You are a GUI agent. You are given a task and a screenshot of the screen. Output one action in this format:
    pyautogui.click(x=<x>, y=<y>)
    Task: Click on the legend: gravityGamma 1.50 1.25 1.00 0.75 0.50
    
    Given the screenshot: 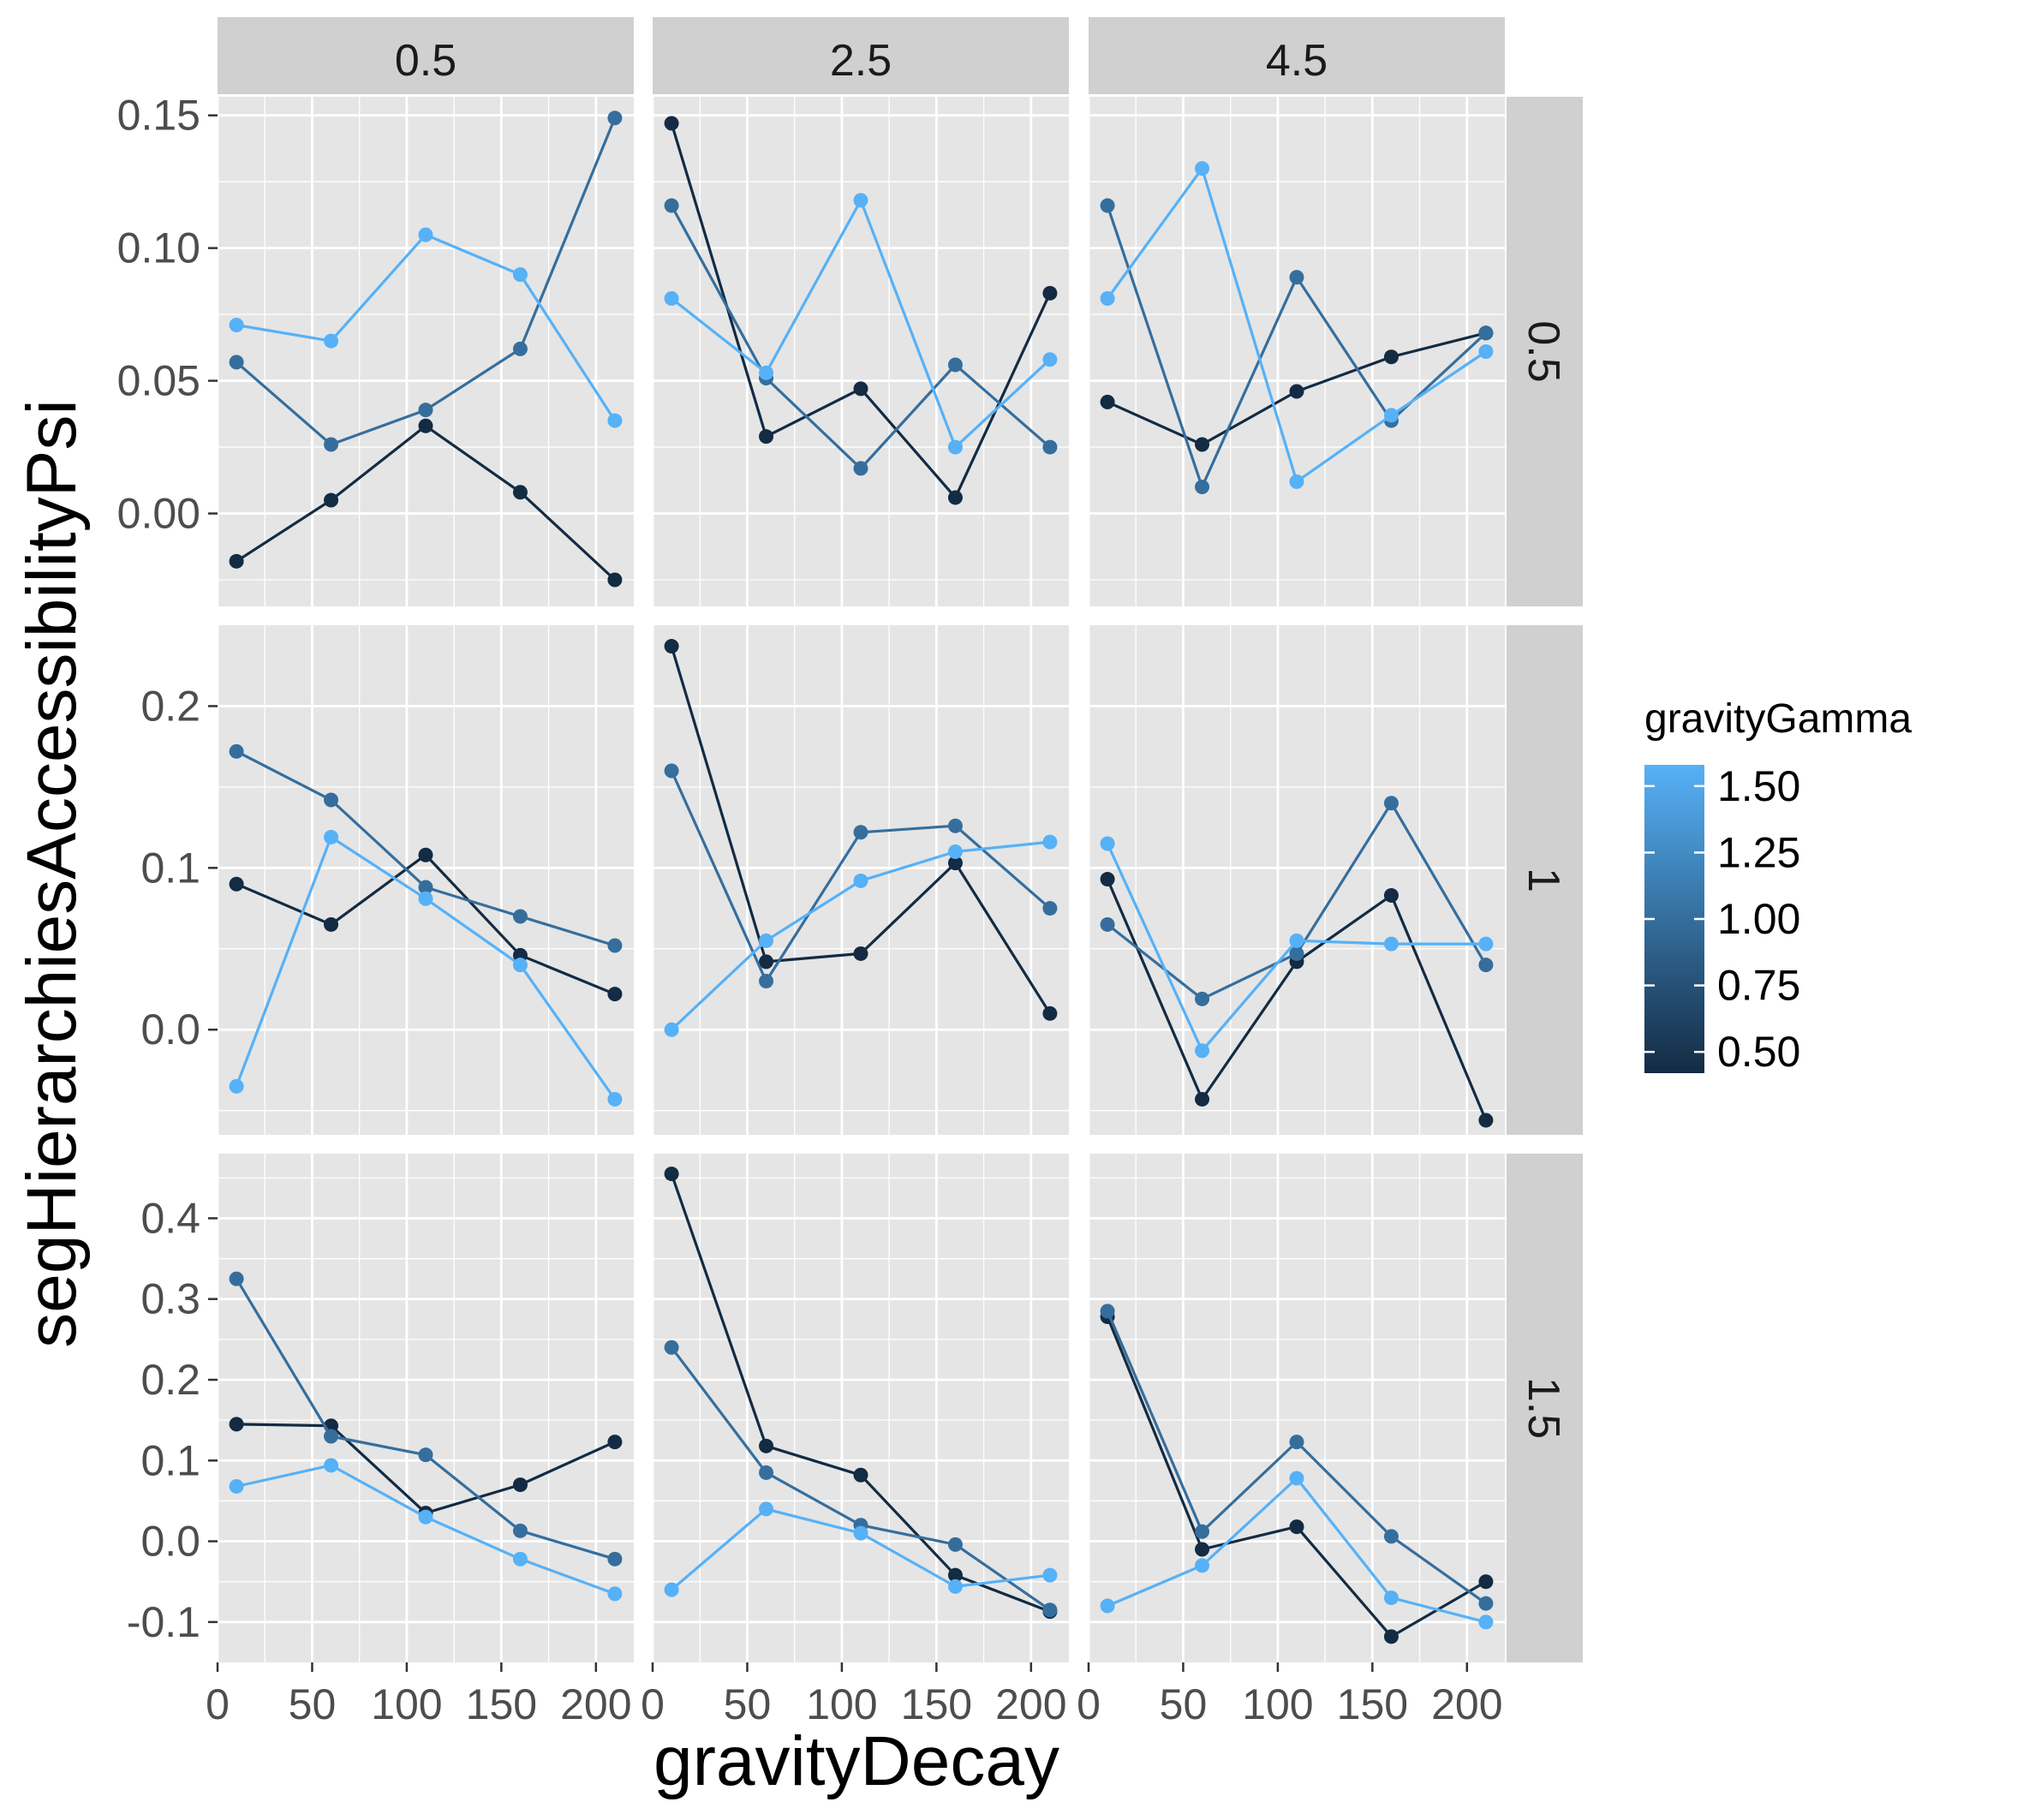 What is the action you would take?
    pyautogui.click(x=1778, y=886)
    